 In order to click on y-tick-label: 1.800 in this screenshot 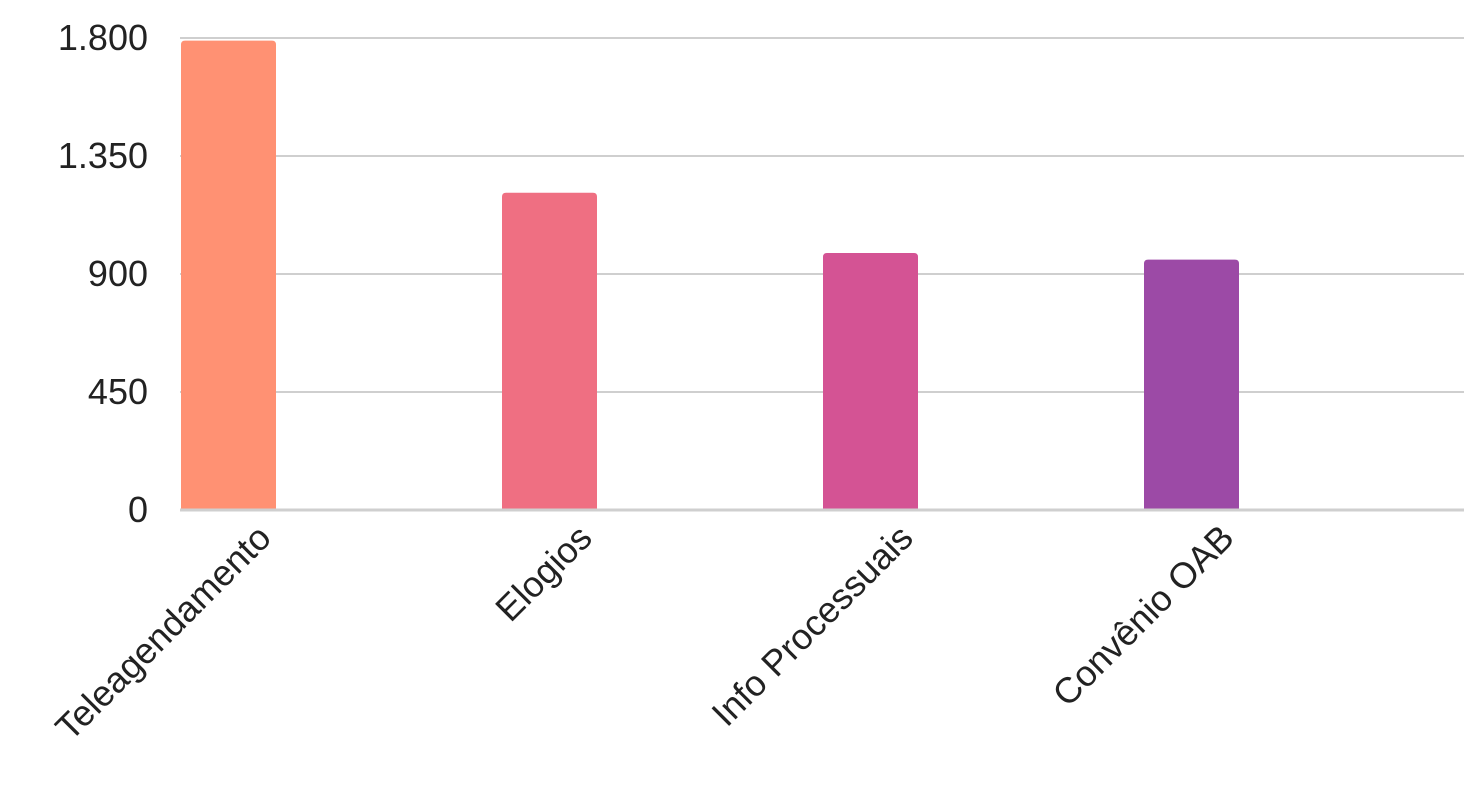, I will do `click(103, 37)`.